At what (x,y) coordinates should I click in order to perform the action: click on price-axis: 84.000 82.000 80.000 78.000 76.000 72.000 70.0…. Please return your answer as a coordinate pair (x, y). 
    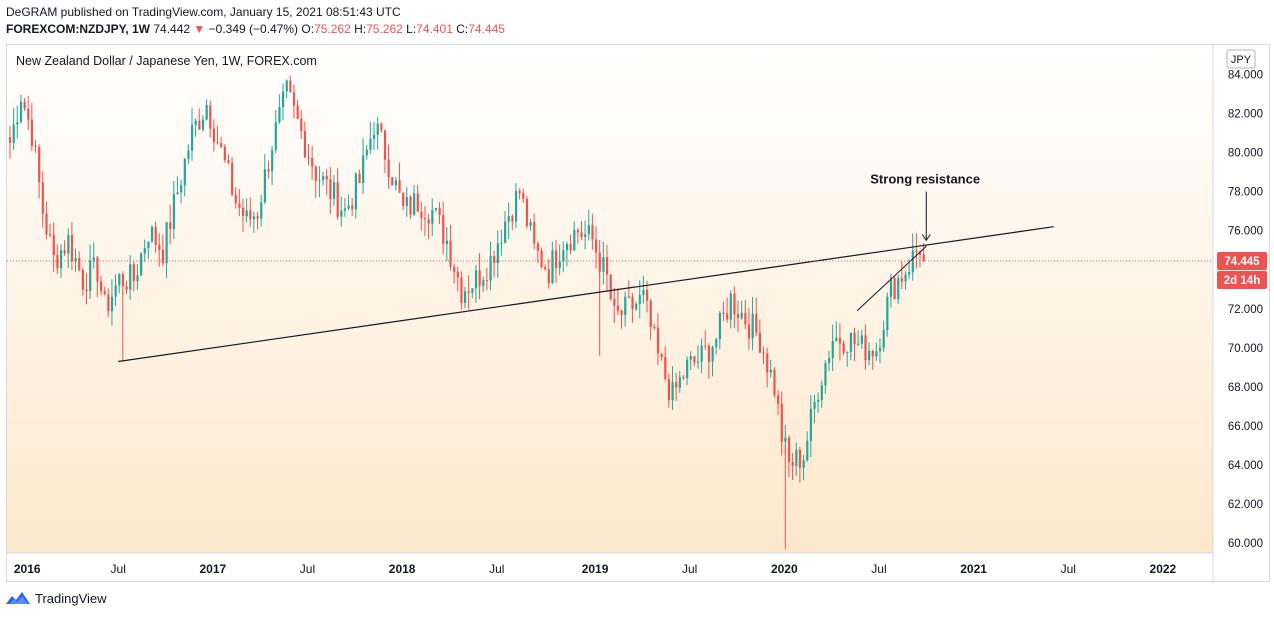
    Looking at the image, I should click on (1245, 309).